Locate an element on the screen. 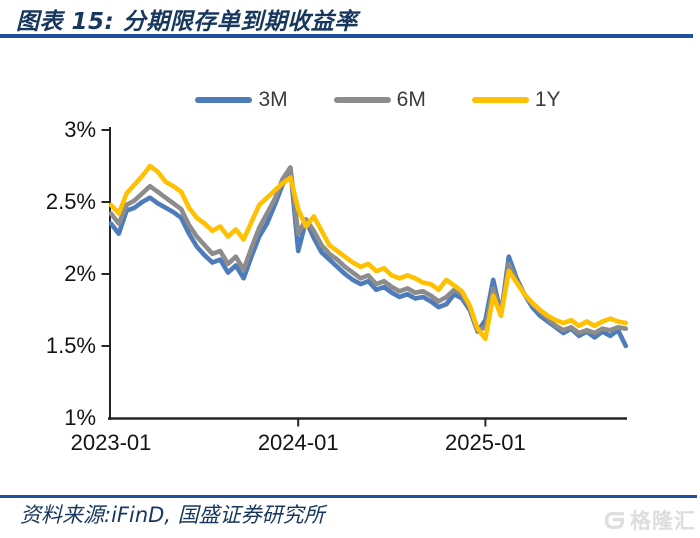 The height and width of the screenshot is (538, 700). legend-swatch-3m-line is located at coordinates (224, 100).